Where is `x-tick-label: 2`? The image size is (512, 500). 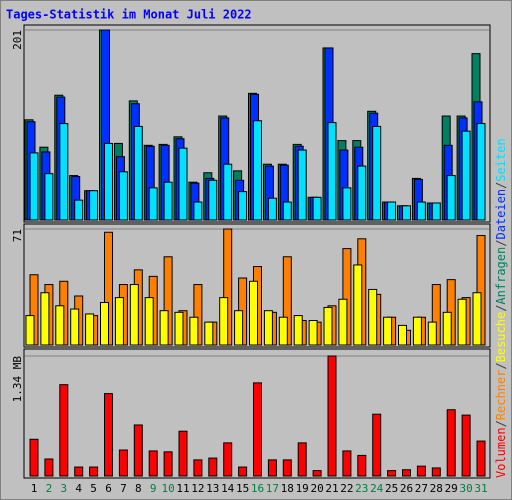
x-tick-label: 2 is located at coordinates (49, 488).